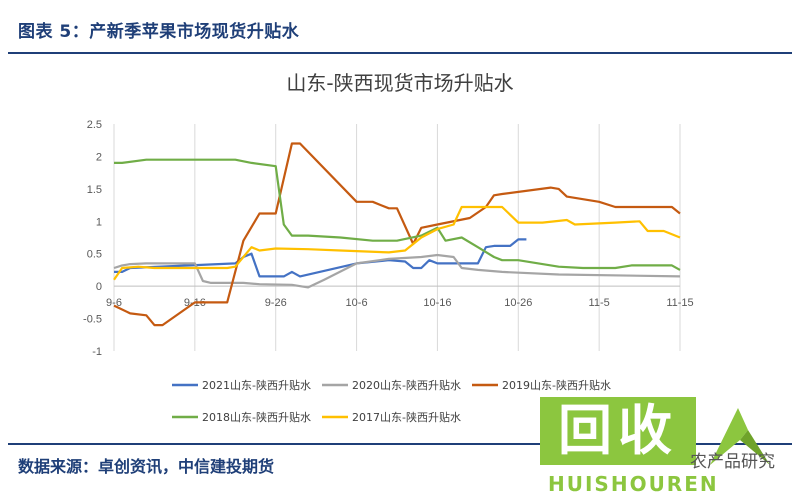 The image size is (800, 500). Describe the element at coordinates (99, 222) in the screenshot. I see `y-tick-label: 1` at that location.